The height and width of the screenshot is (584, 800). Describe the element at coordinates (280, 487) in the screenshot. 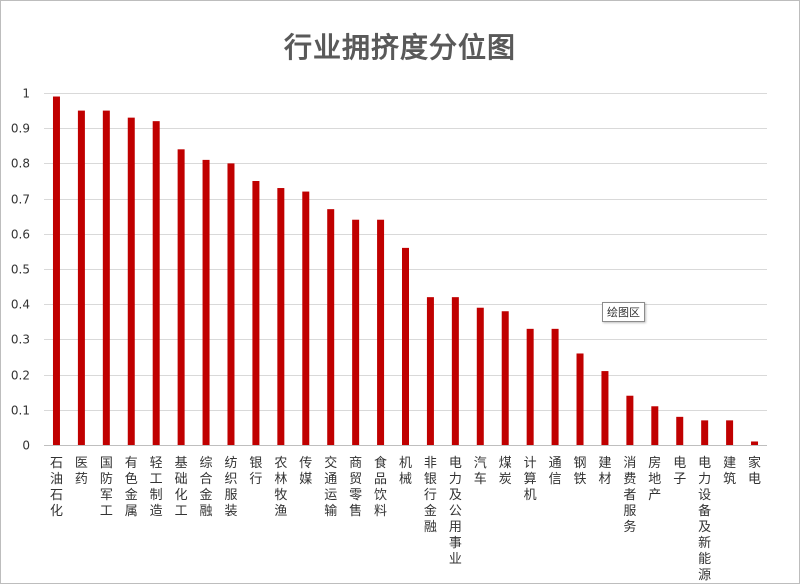

I see `x-tick-label: 农林牧渔` at that location.